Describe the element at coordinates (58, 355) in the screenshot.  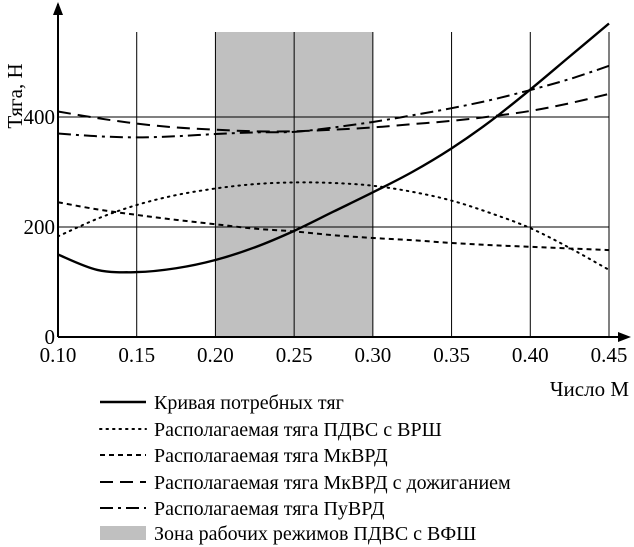
I see `x-tick-label-0.10: 0.10` at that location.